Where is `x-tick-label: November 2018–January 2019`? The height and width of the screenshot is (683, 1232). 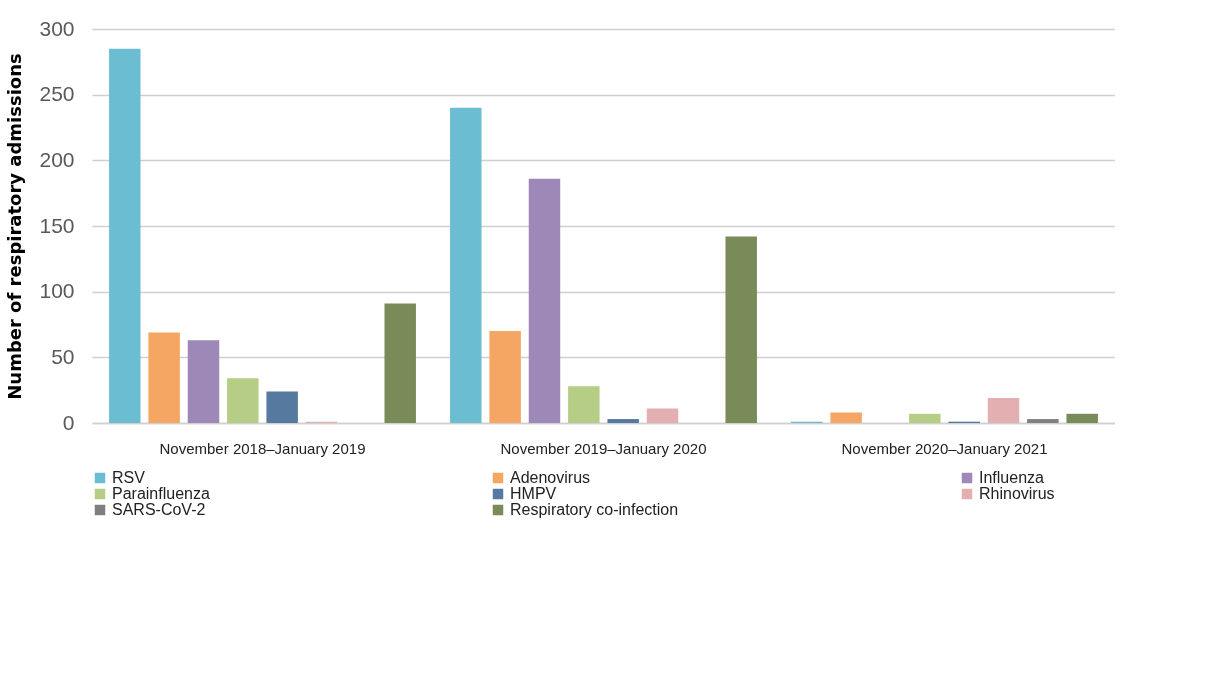 x-tick-label: November 2018–January 2019 is located at coordinates (262, 448).